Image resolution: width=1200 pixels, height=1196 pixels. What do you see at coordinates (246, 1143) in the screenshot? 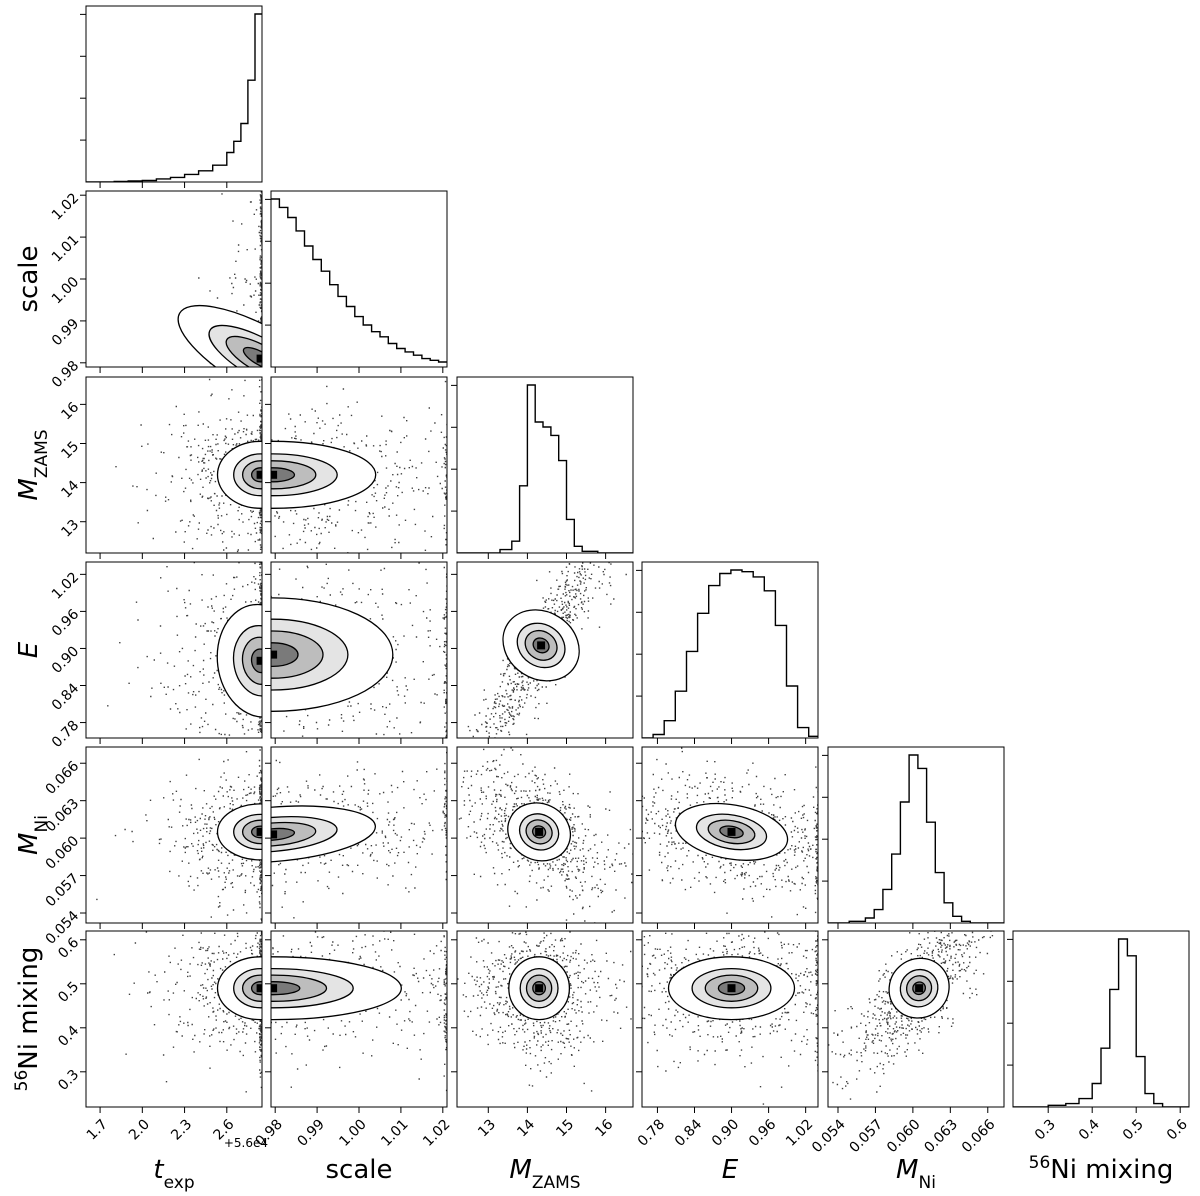
I see `x-offset-label-texp: +5.6e4` at bounding box center [246, 1143].